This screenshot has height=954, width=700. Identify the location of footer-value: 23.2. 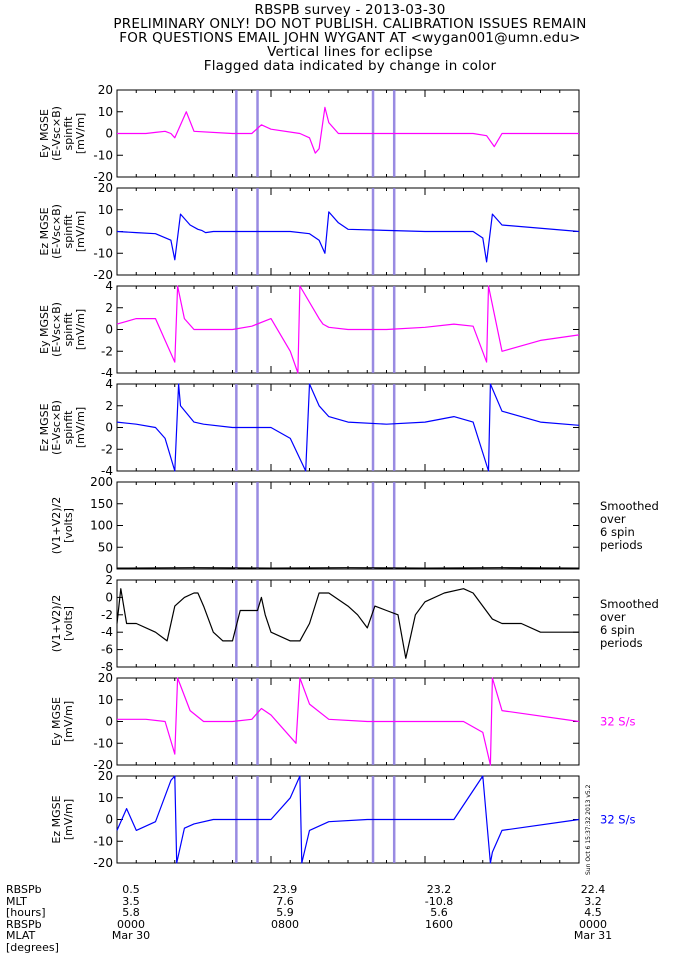
(439, 890).